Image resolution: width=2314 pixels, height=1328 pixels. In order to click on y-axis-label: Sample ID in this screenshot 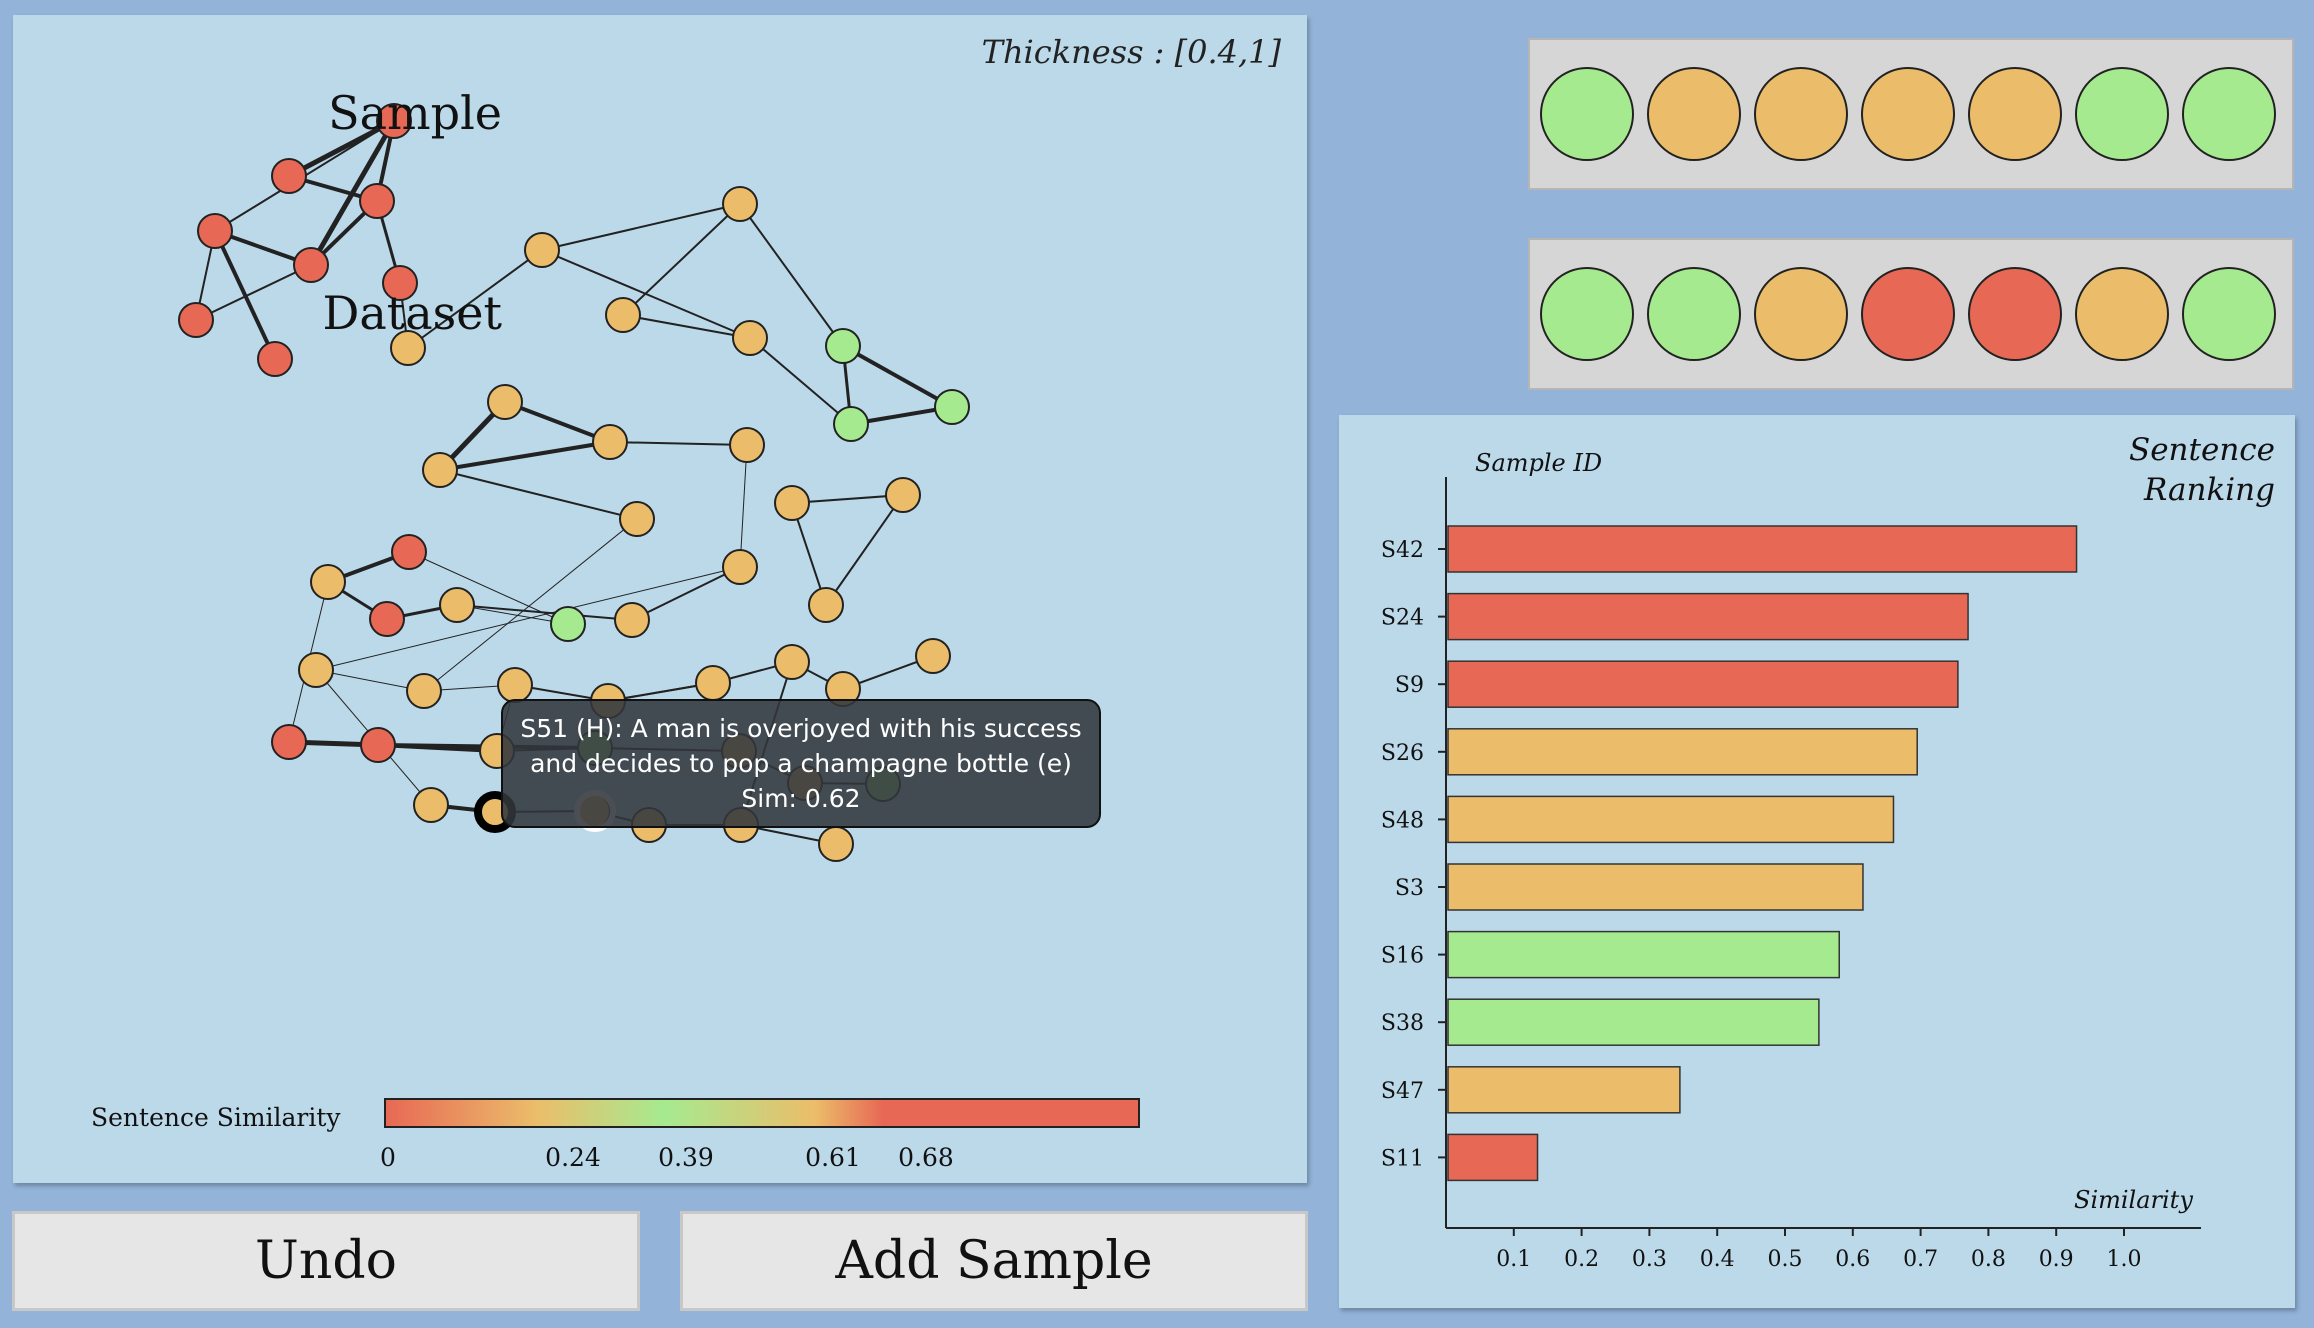, I will do `click(1538, 463)`.